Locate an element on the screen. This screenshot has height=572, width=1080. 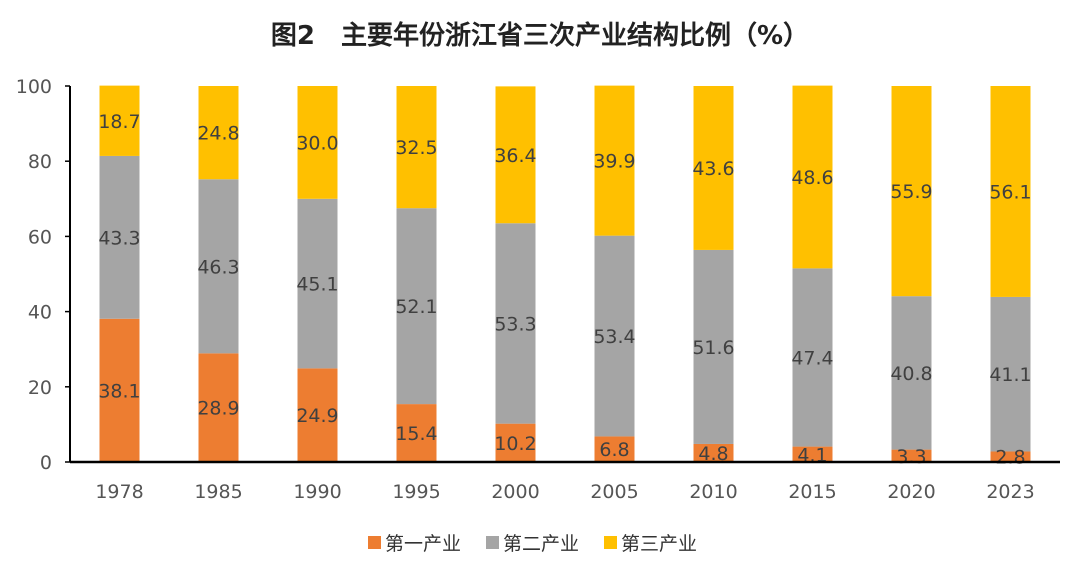
data-label: 30.0 is located at coordinates (317, 143).